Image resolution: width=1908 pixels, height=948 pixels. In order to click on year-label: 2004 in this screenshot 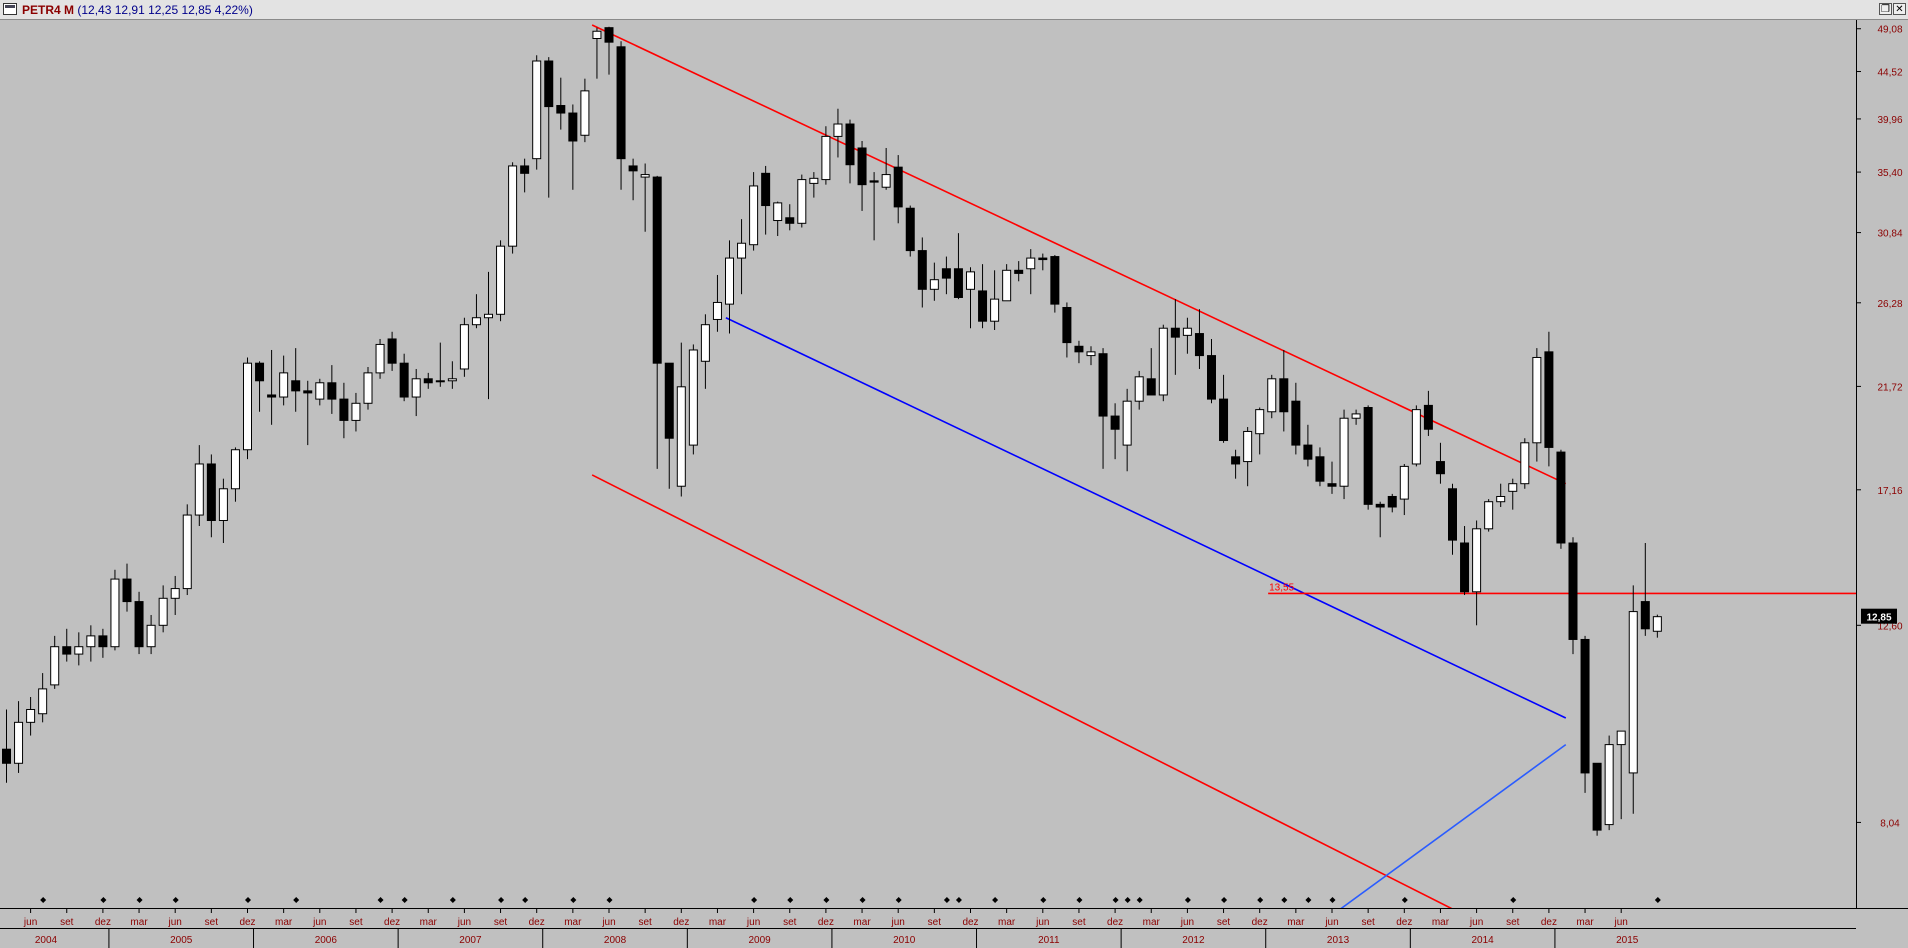, I will do `click(46, 940)`.